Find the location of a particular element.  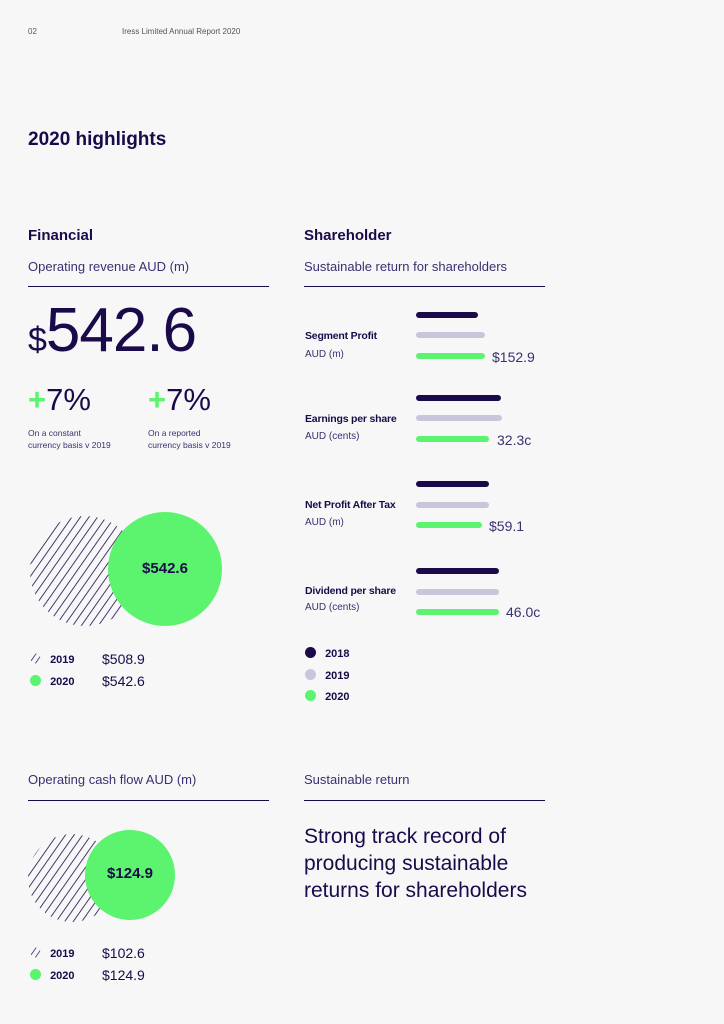

legend-value-text: $124.9 is located at coordinates (123, 975).